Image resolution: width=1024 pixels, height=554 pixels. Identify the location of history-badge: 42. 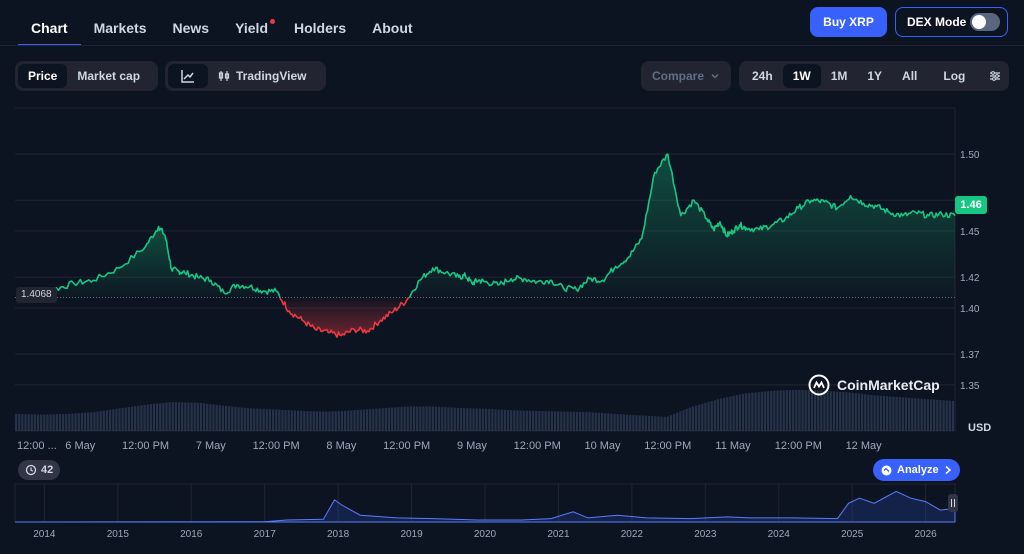
(39, 470).